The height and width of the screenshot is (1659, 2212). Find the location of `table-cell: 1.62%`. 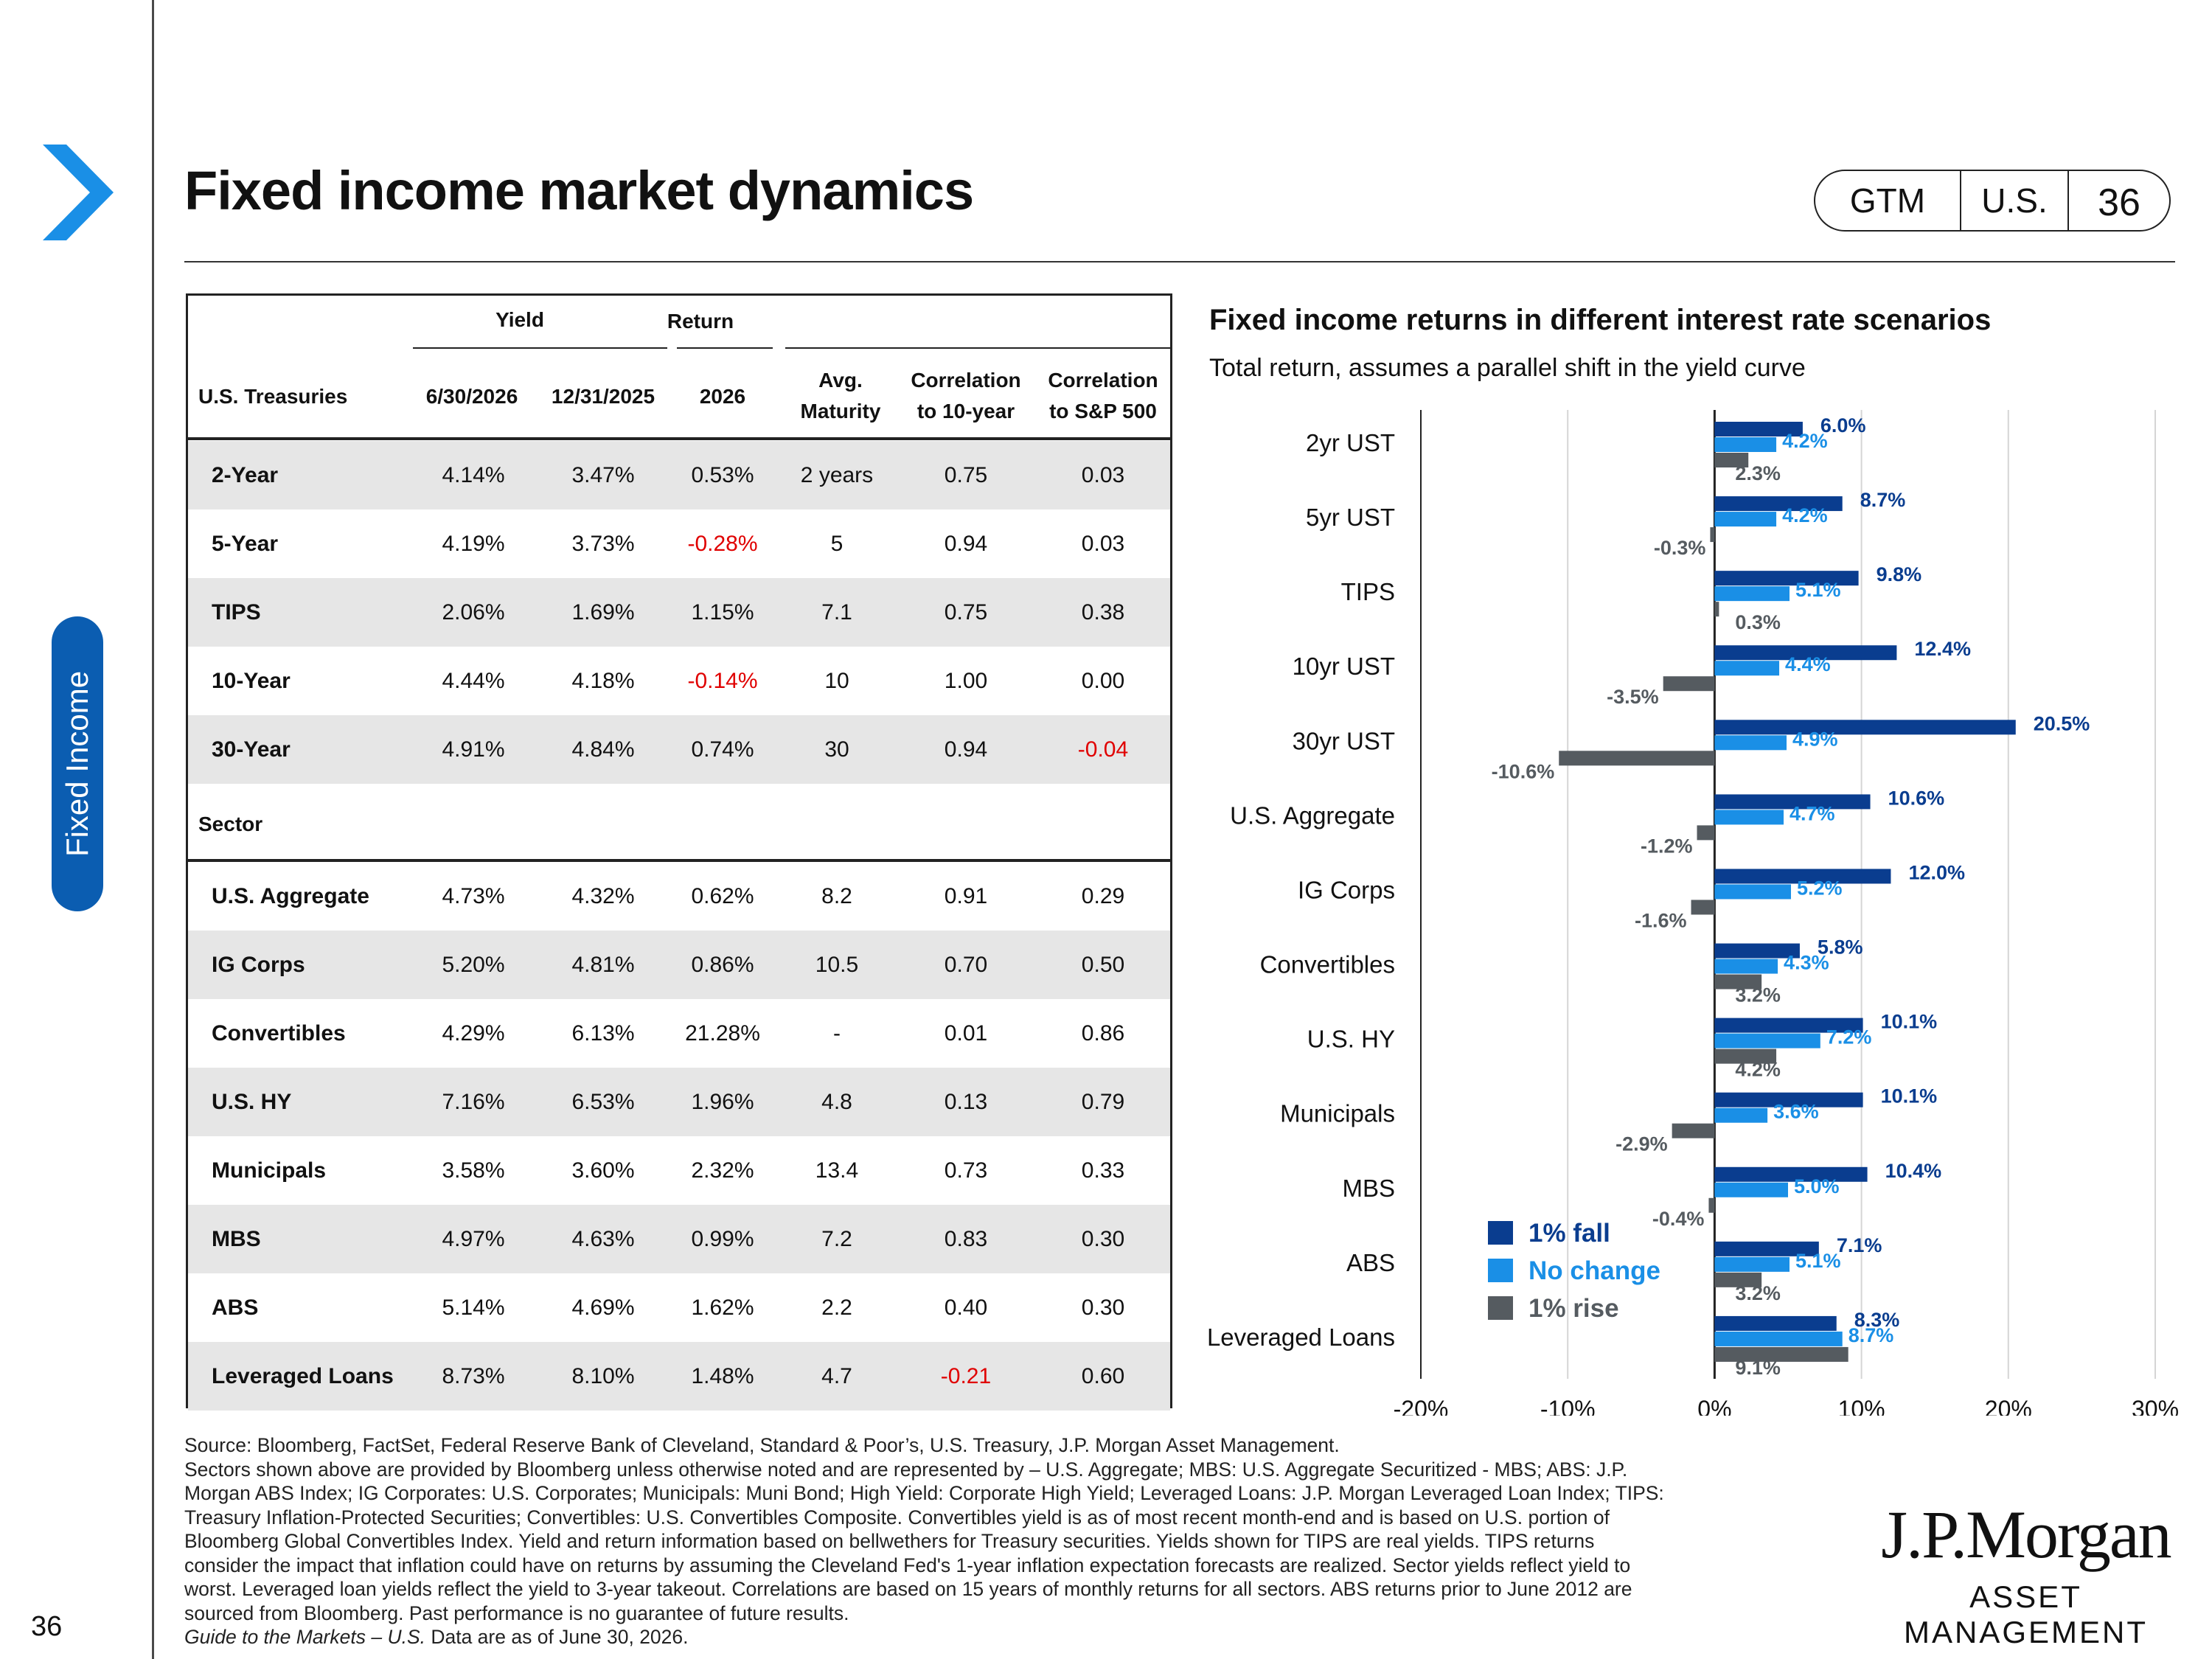

table-cell: 1.62% is located at coordinates (722, 1307).